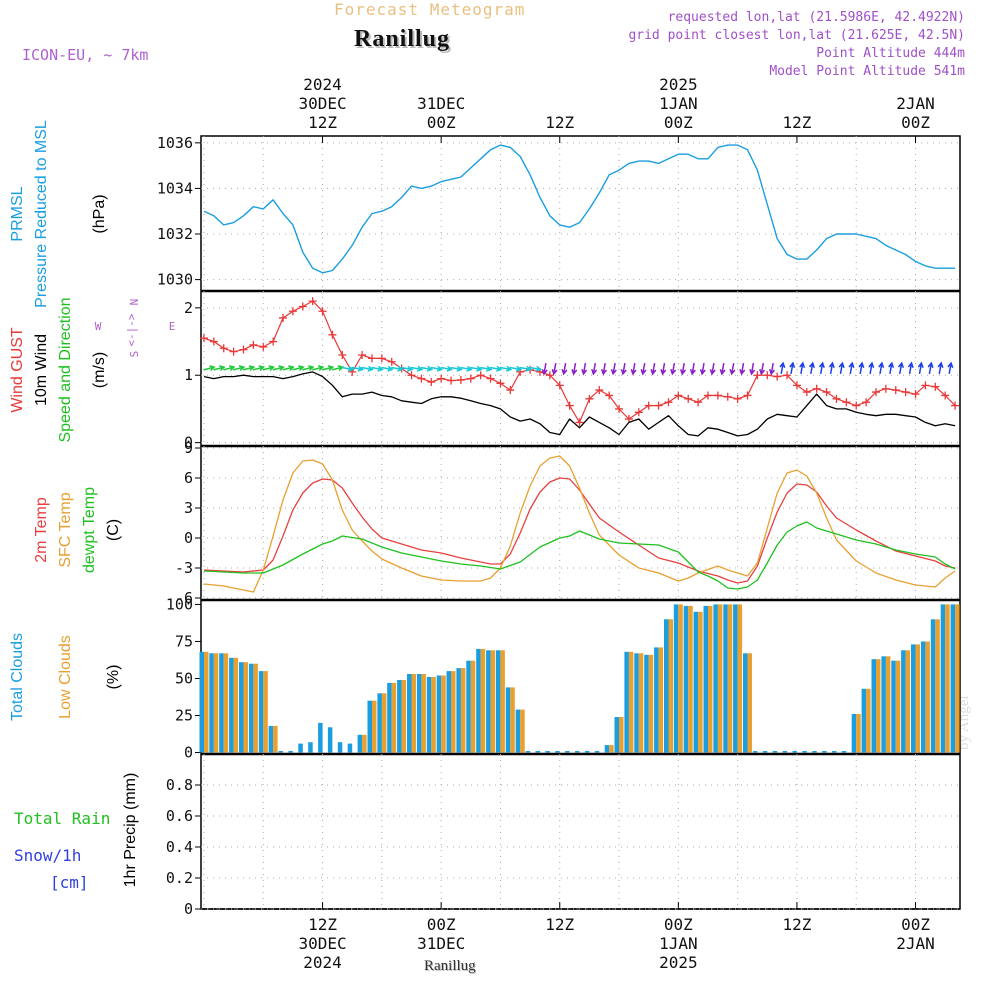 The height and width of the screenshot is (1000, 1000). What do you see at coordinates (915, 122) in the screenshot?
I see `top-time-label: 00Z` at bounding box center [915, 122].